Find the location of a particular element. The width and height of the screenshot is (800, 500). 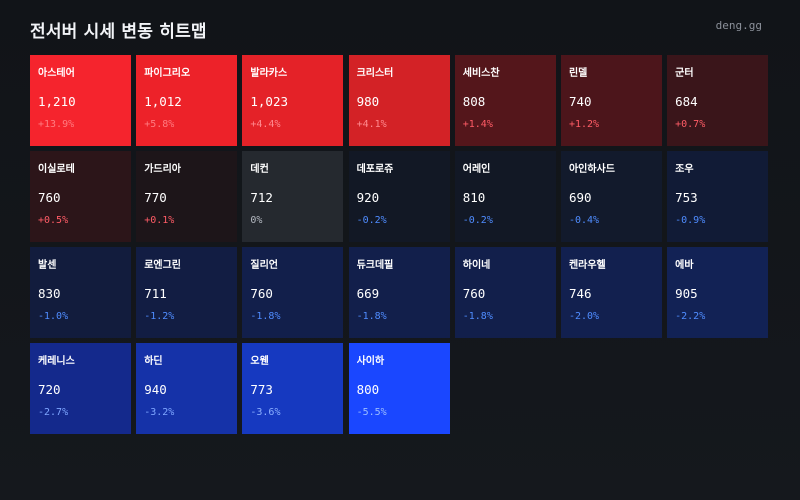

price-change-percent: -3.6% is located at coordinates (265, 412).